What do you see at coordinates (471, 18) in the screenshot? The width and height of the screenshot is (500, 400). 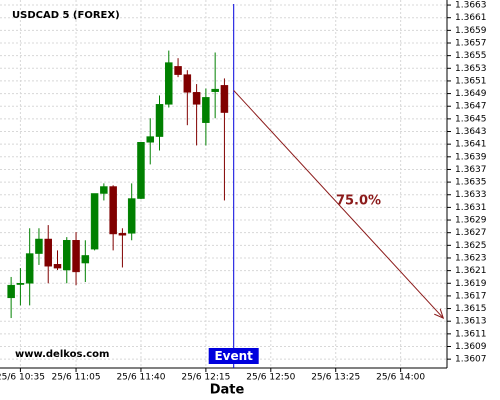 I see `y-tick-label: 1.3661` at bounding box center [471, 18].